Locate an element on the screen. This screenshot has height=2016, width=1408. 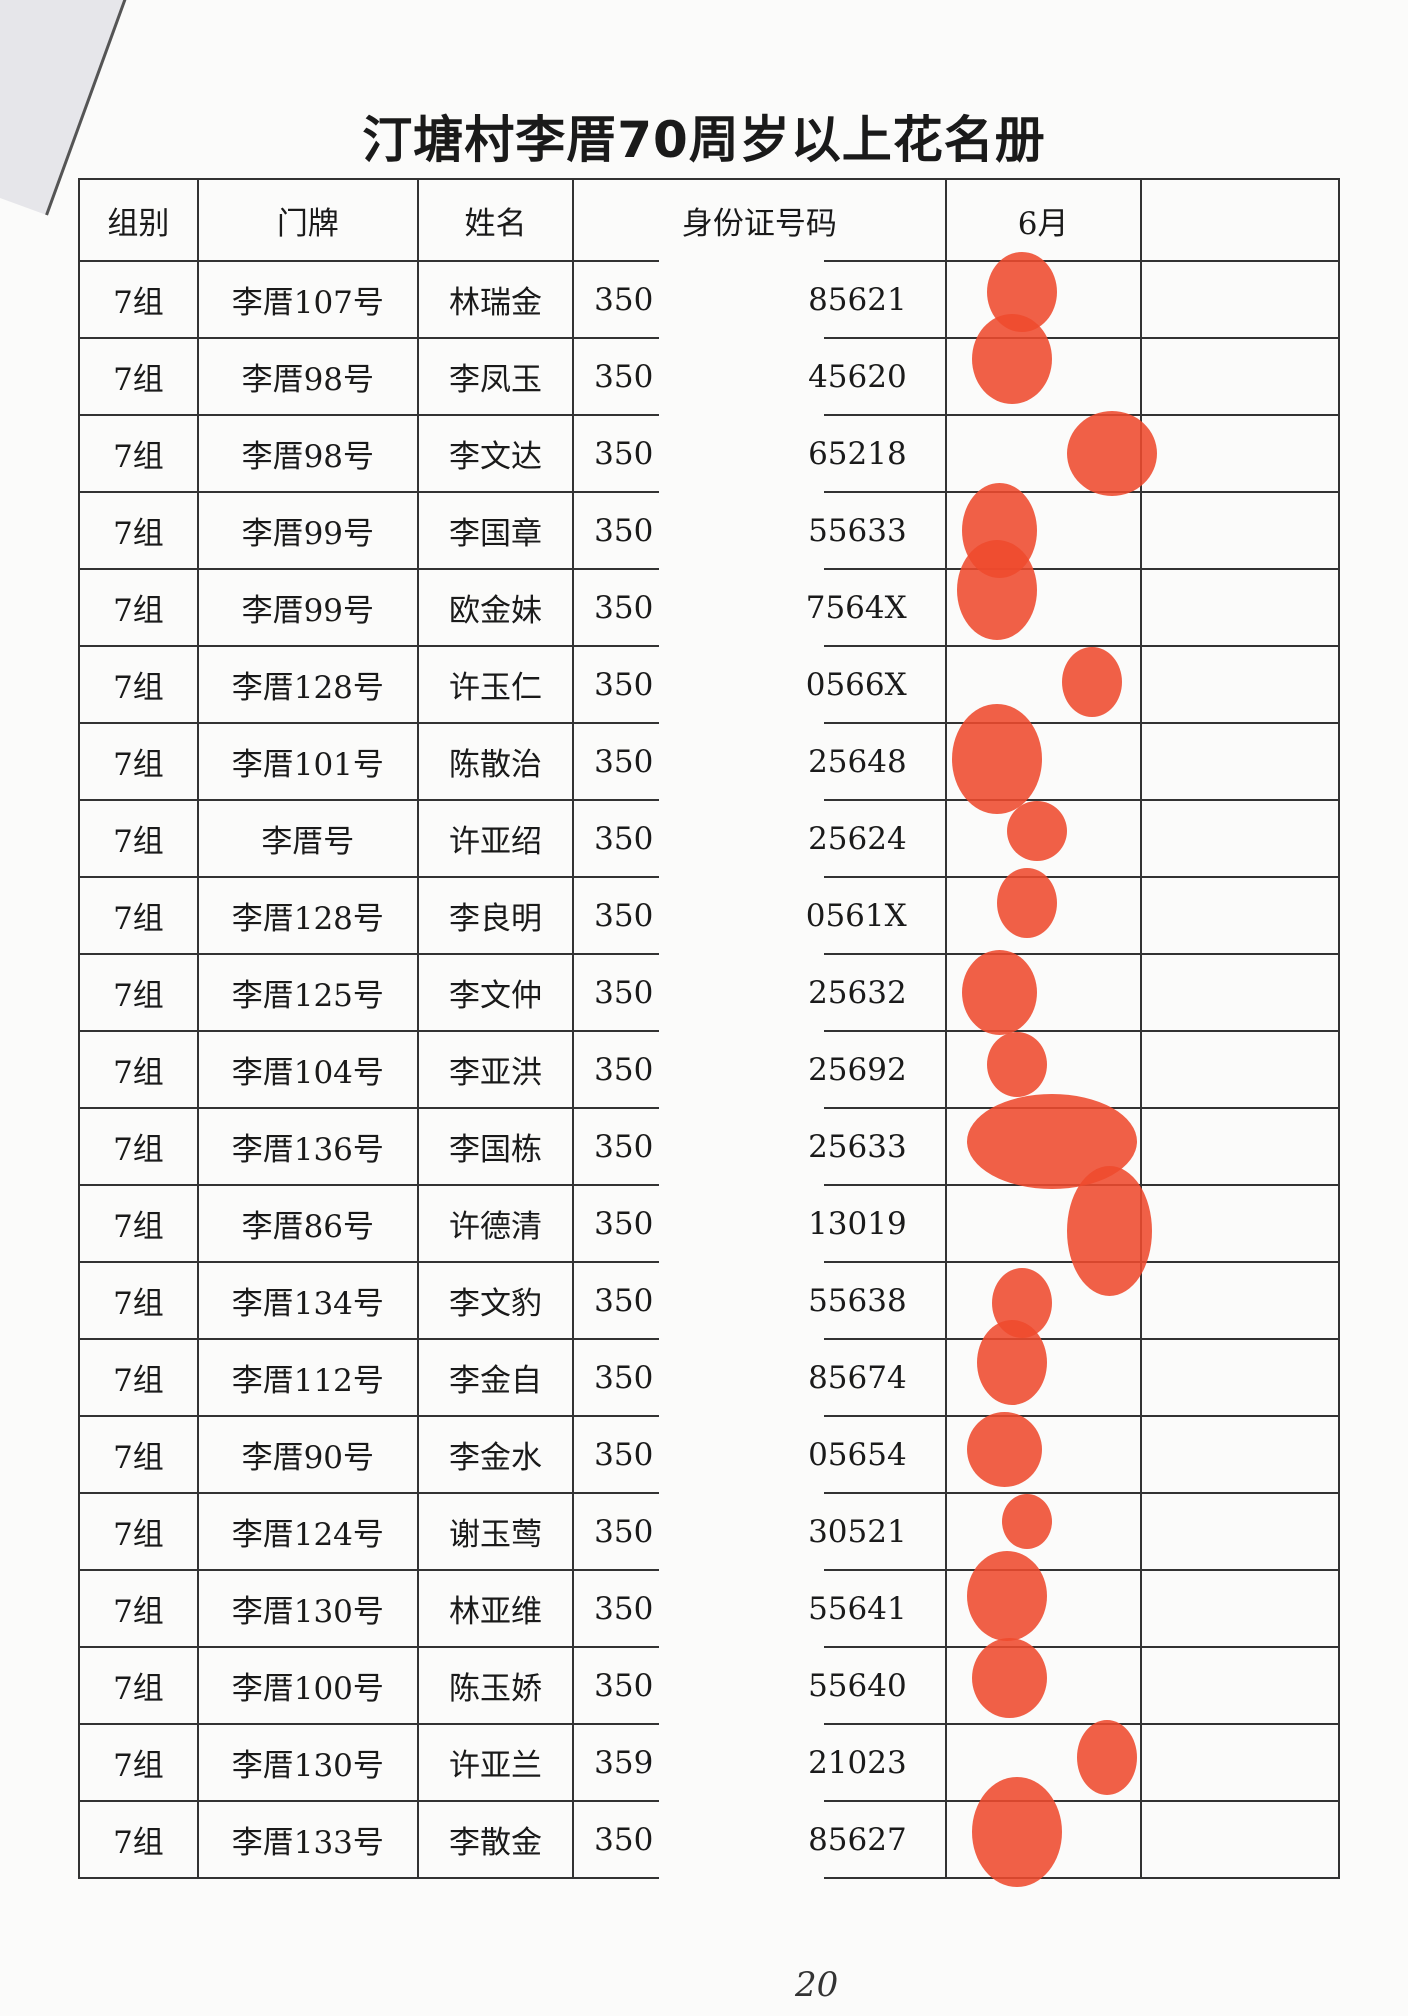
table-row: 7组 李厝98号 李凤玉 350 45620 is located at coordinates (709, 365).